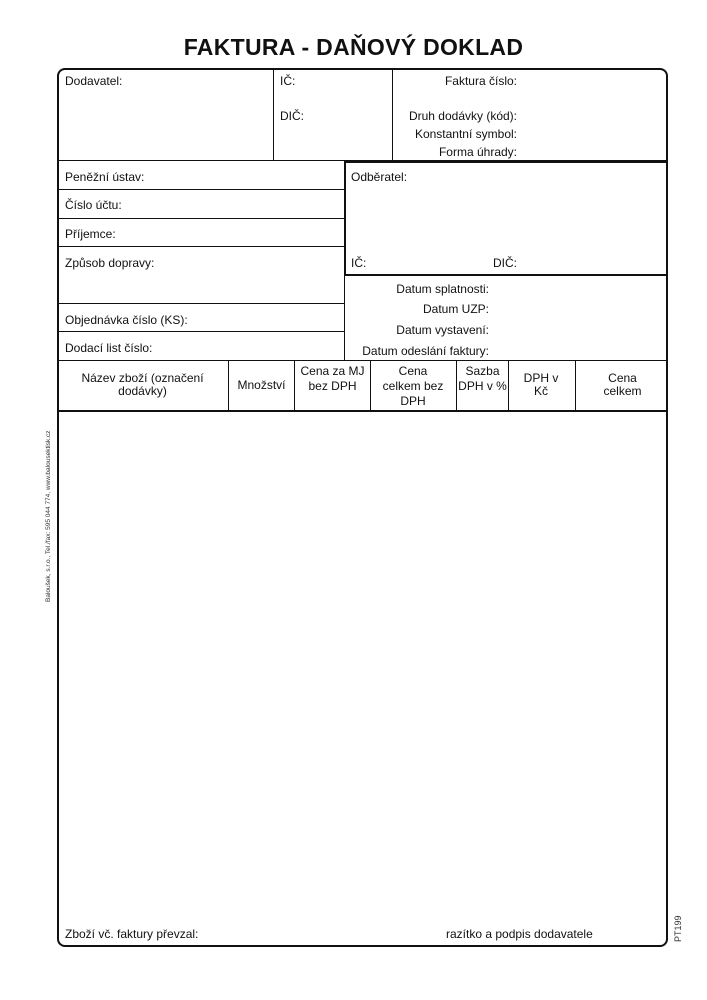 The height and width of the screenshot is (1000, 707). I want to click on col-header-quantity: Množství, so click(261, 385).